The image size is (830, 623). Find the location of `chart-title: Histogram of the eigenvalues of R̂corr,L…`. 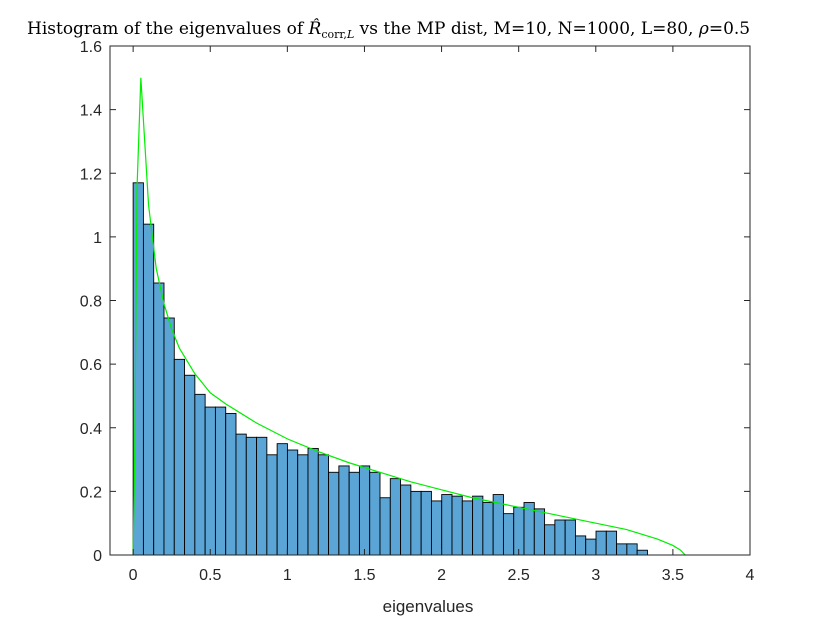

chart-title: Histogram of the eigenvalues of R̂corr,L… is located at coordinates (388, 30).